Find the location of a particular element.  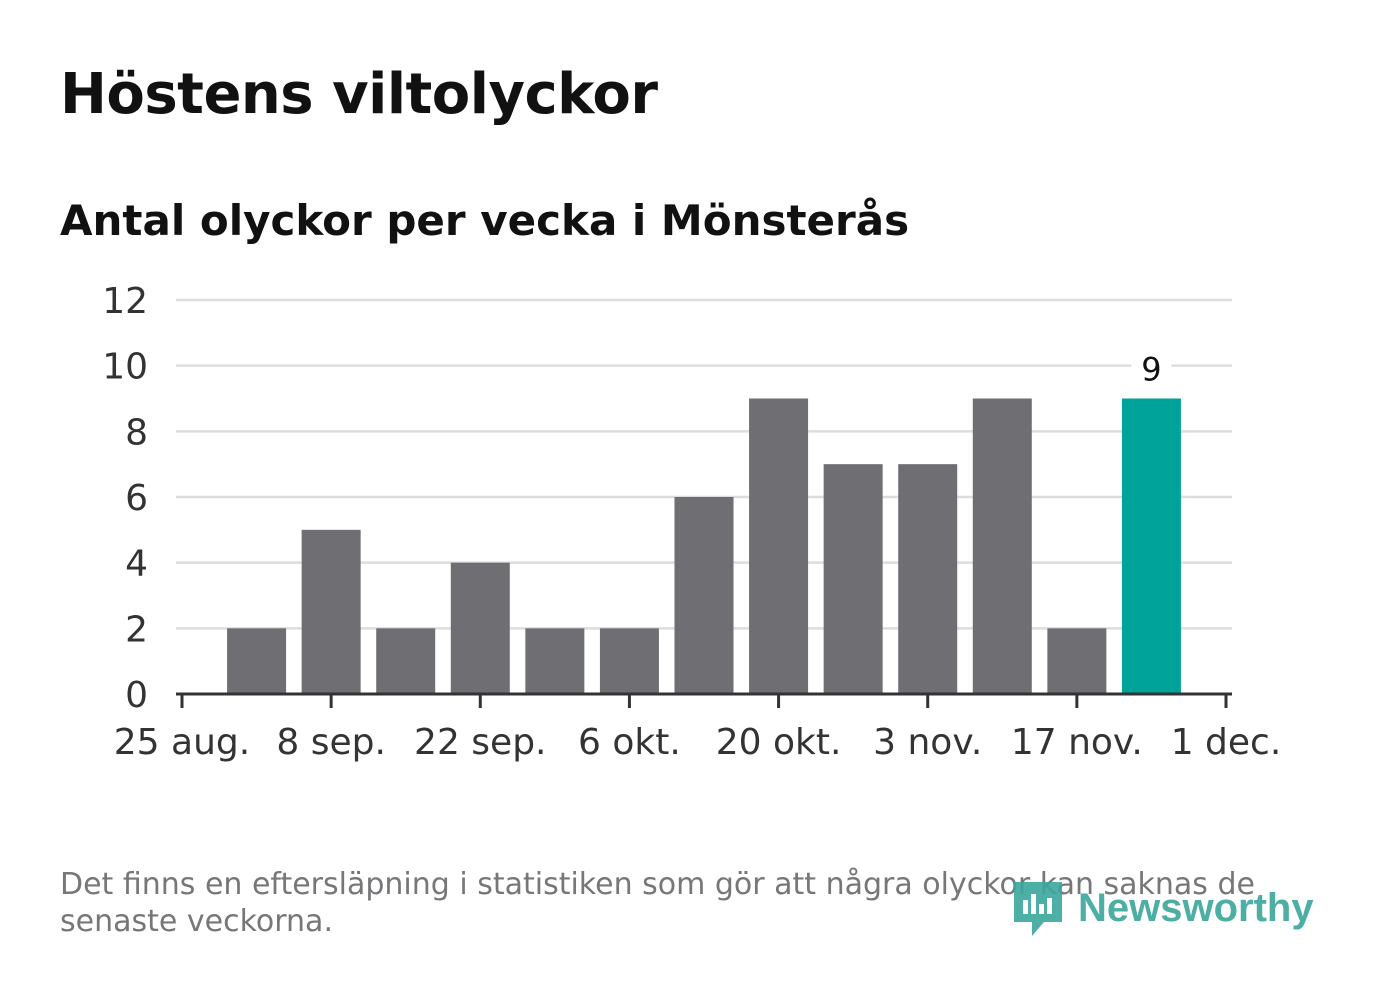

data-label: 9 is located at coordinates (1151, 370).